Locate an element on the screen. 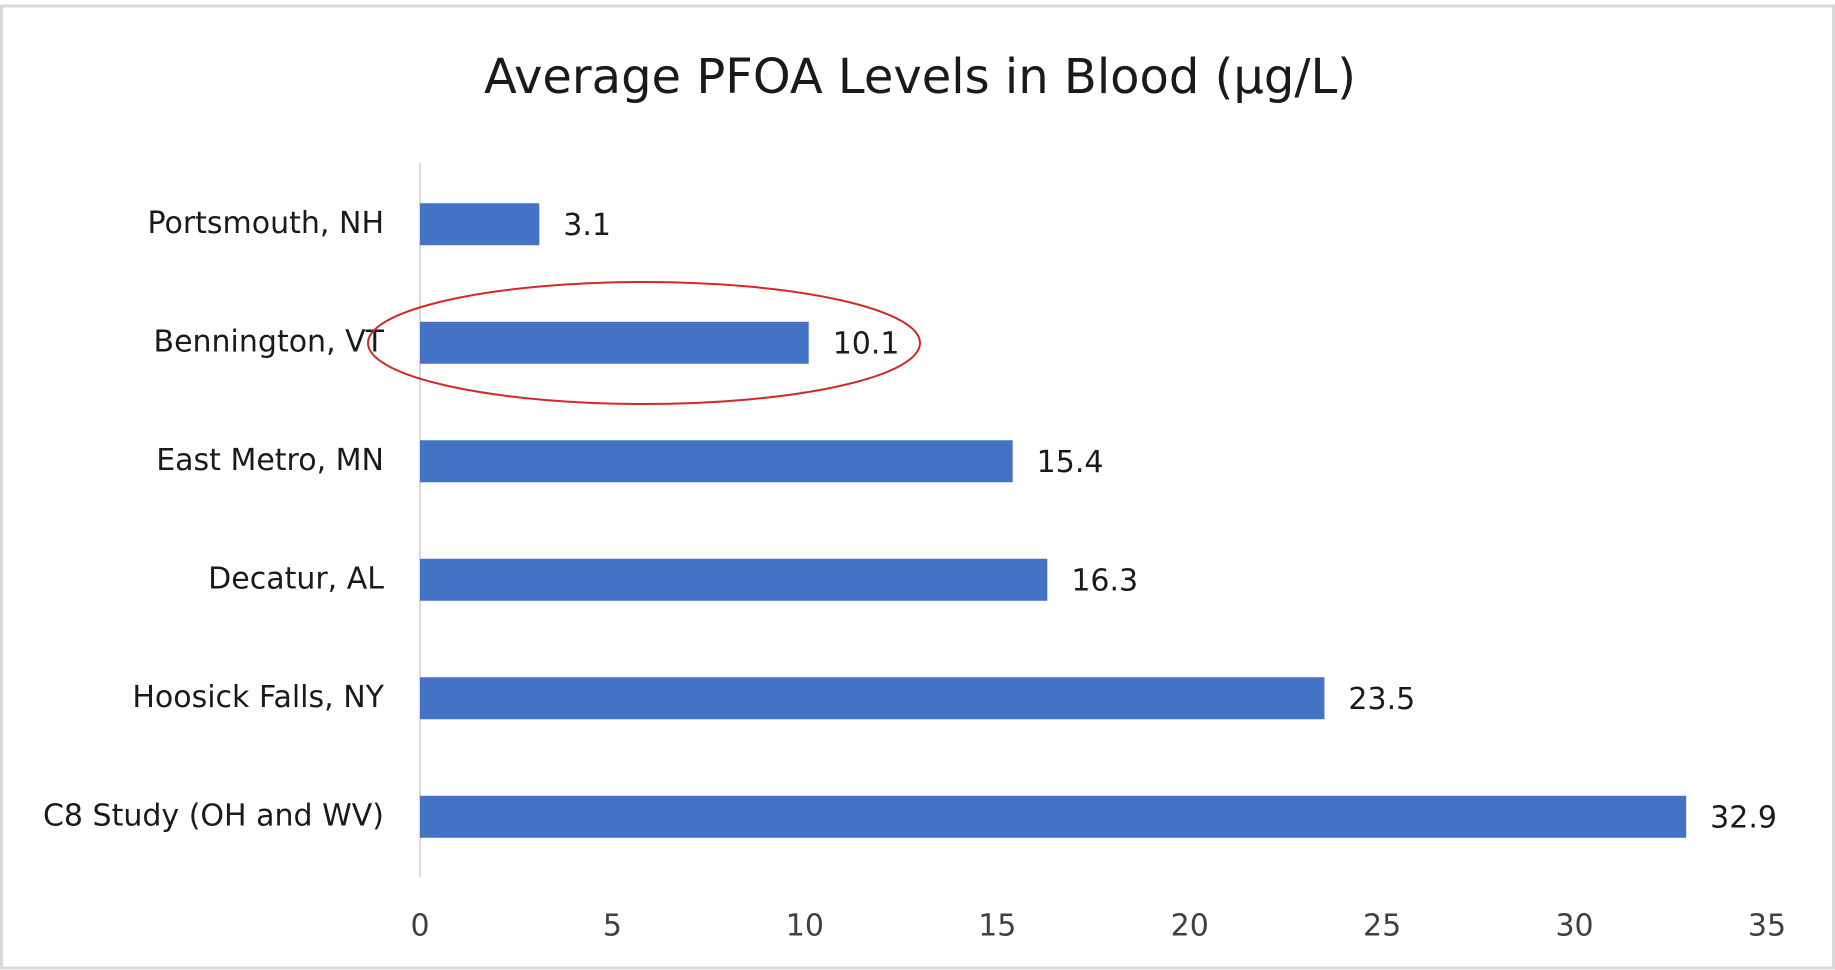 Image resolution: width=1835 pixels, height=970 pixels. x-tick-label: 20 is located at coordinates (1190, 926).